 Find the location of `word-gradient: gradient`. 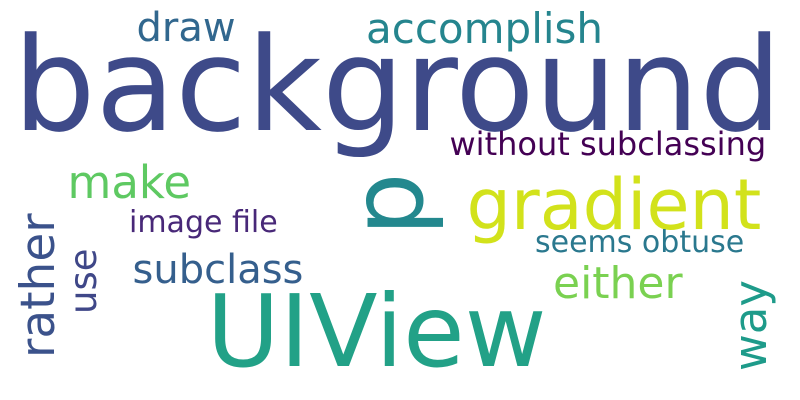

word-gradient: gradient is located at coordinates (614, 205).